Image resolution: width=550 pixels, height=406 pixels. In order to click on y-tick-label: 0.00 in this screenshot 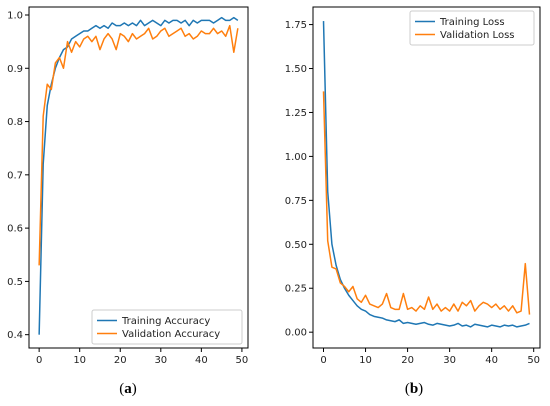, I will do `click(296, 333)`.